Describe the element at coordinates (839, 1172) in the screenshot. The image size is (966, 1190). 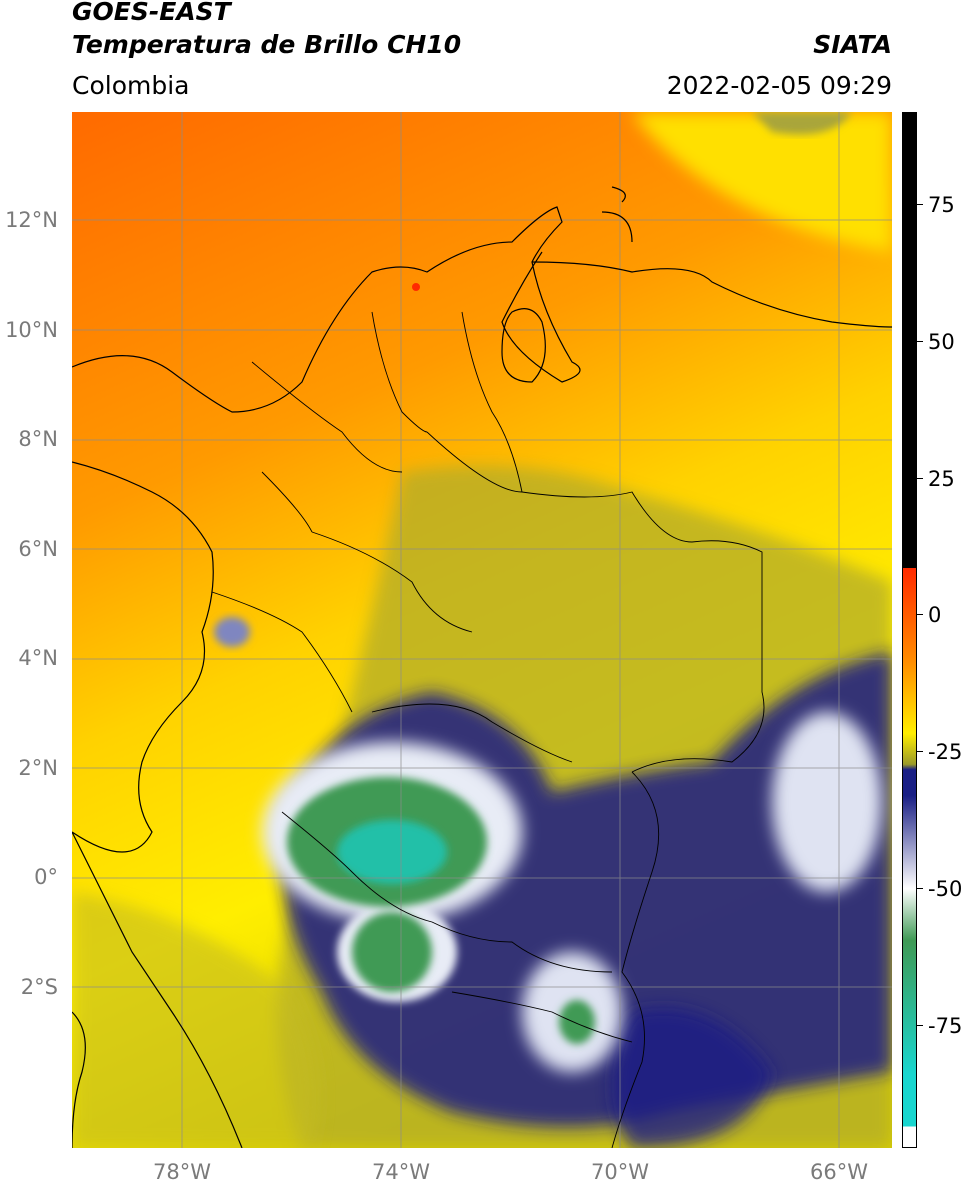
I see `lon-label-66w: 66°W` at that location.